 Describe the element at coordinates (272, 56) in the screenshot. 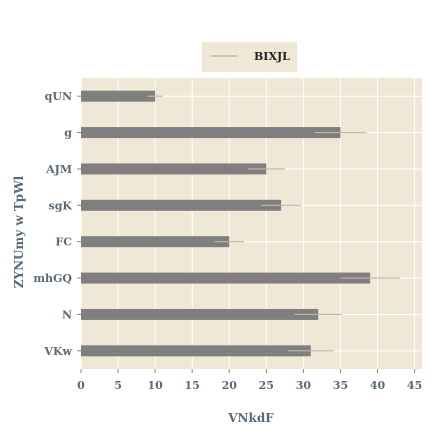

I see `legend-label: BIXJL` at that location.